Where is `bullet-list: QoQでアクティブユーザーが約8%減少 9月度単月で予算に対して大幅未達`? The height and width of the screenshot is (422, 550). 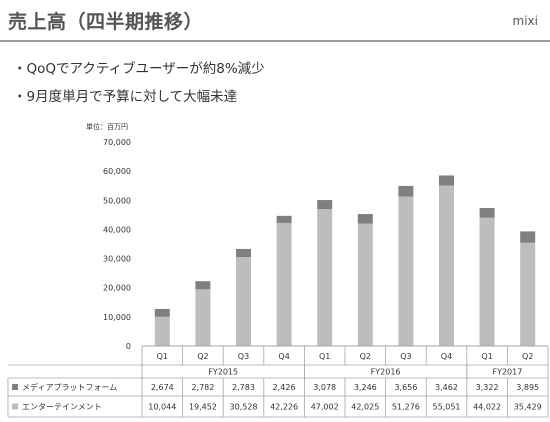
bullet-list: QoQでアクティブユーザーが約8%減少 9月度単月で予算に対して大幅未達 is located at coordinates (139, 87).